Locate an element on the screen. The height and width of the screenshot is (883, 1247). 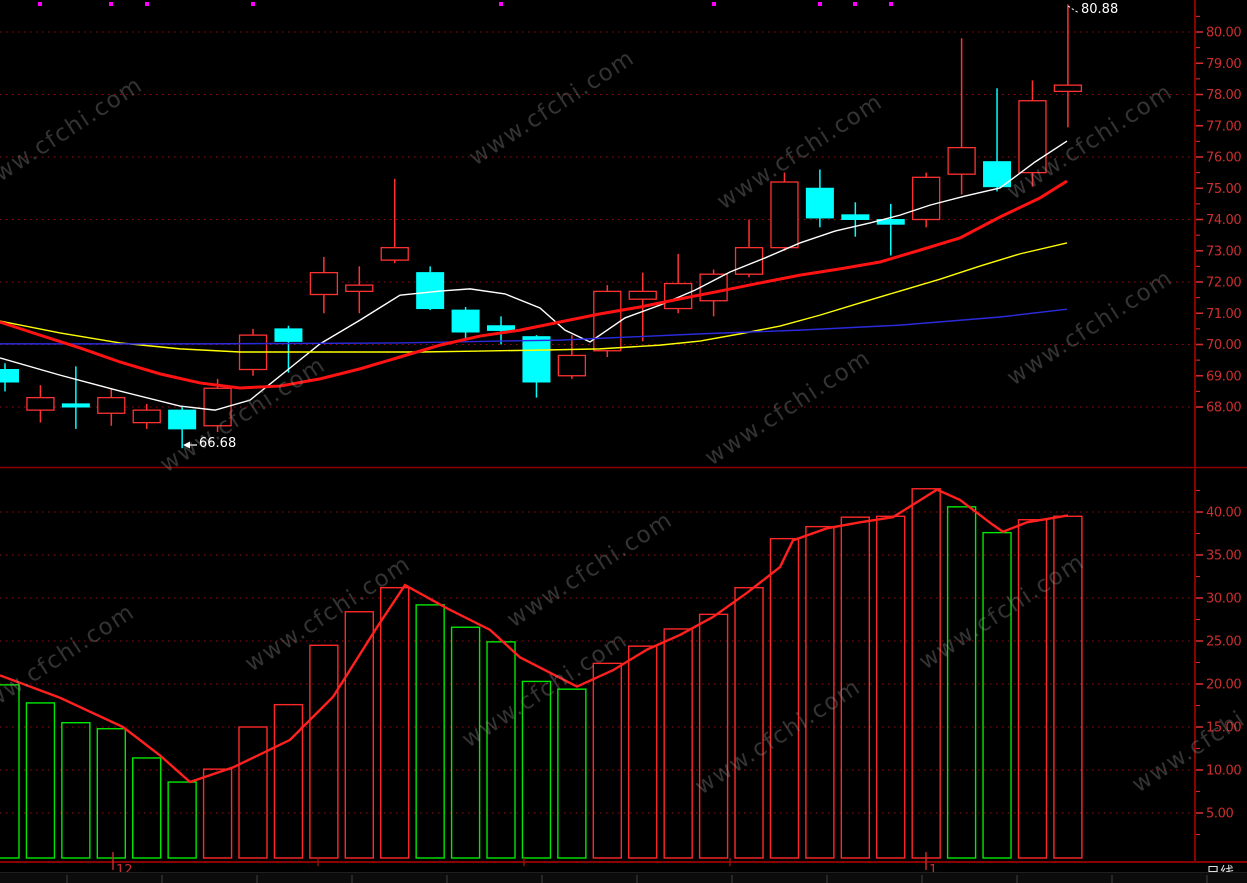
price-axis-label: 71.00 is located at coordinates (1223, 314).